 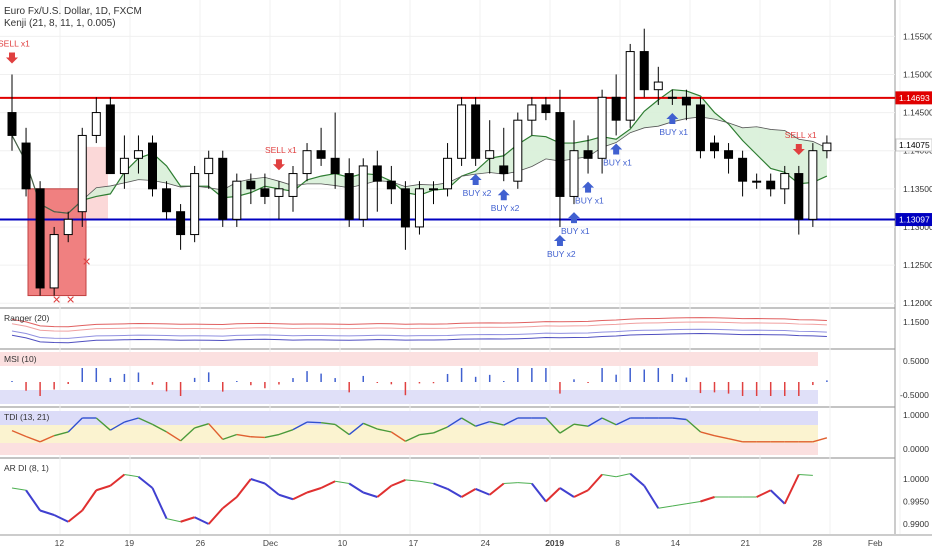 I want to click on ardi-title: AR DI (8, 1), so click(x=26, y=468).